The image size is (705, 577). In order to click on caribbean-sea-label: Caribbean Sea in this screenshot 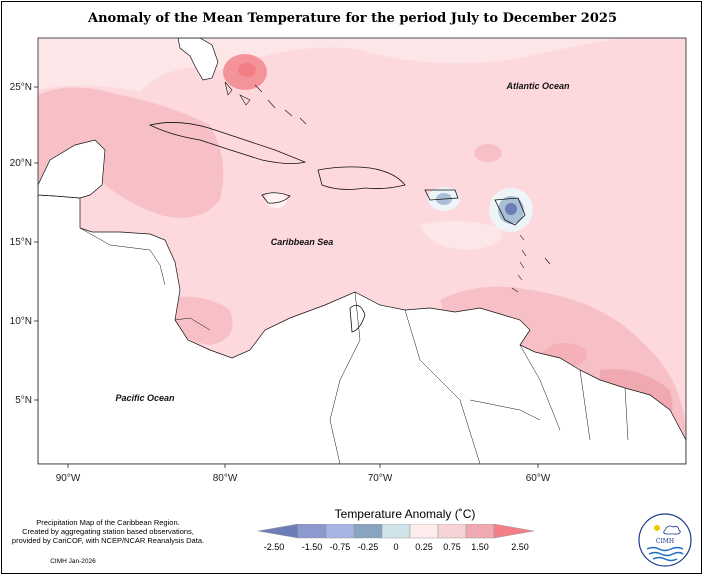, I will do `click(302, 242)`.